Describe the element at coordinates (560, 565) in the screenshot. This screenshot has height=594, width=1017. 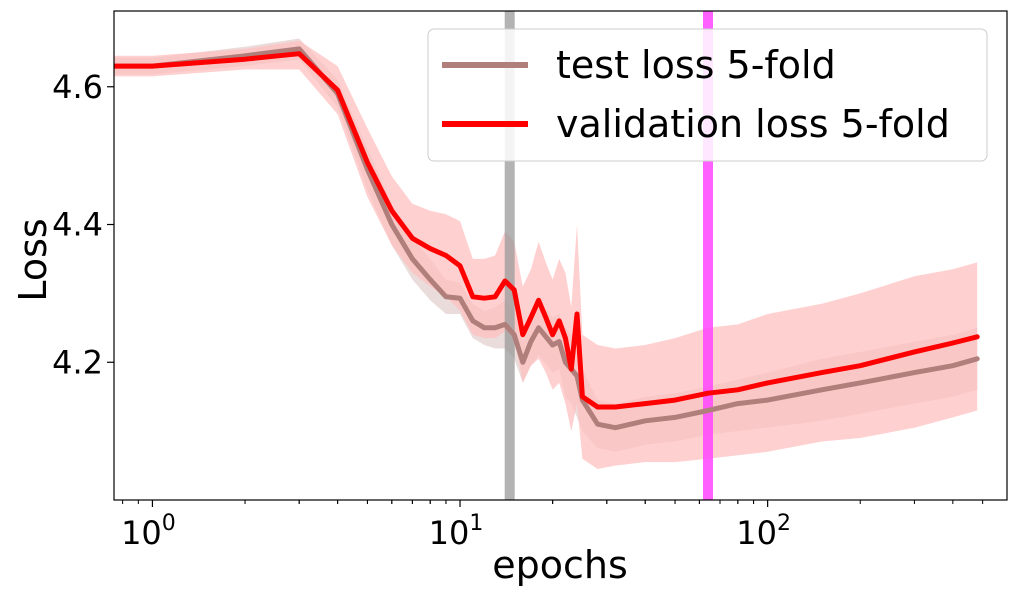
I see `x-axis-title: epochs` at that location.